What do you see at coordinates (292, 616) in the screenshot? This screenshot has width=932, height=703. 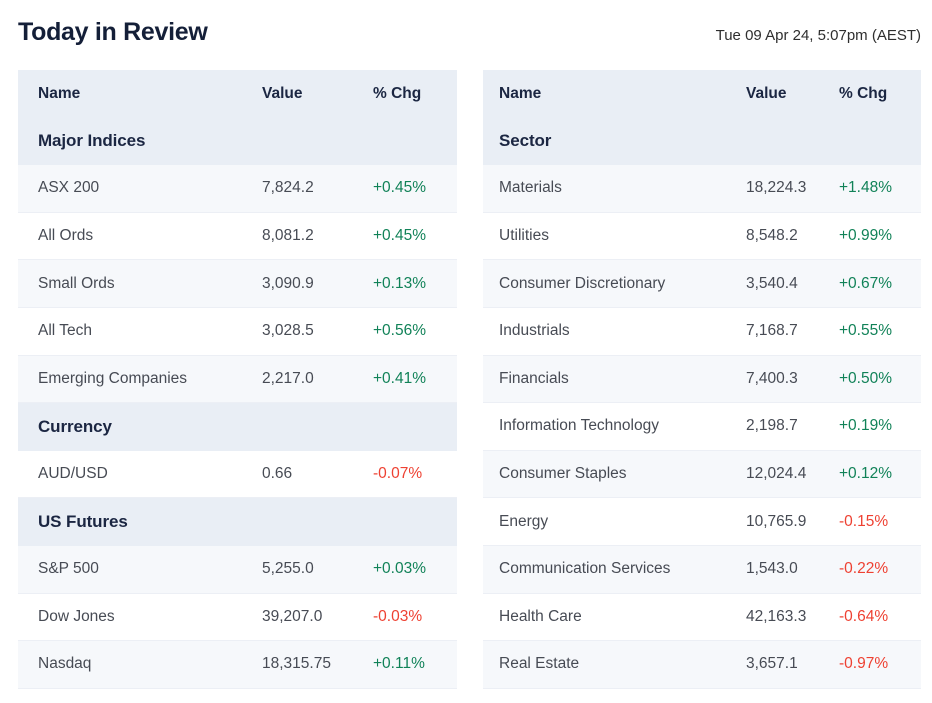 I see `row-value: 39,207.0` at bounding box center [292, 616].